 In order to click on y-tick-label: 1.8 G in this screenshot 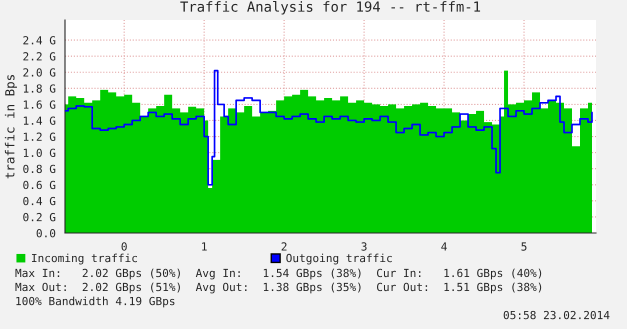, I will do `click(40, 88)`.